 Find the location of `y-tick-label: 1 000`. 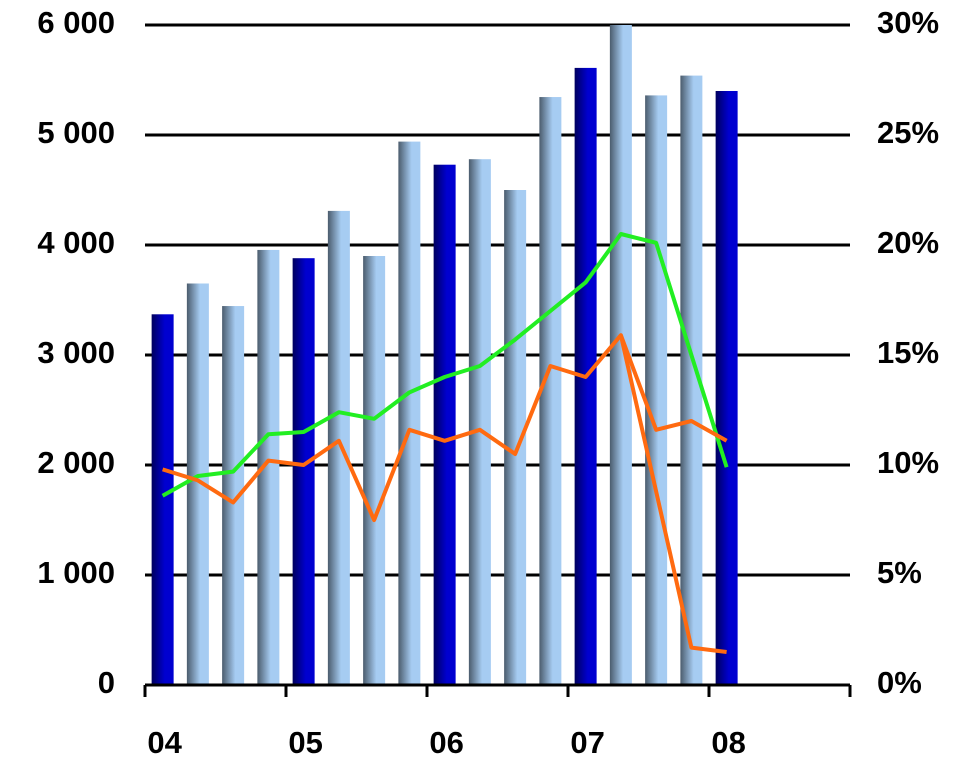

y-tick-label: 1 000 is located at coordinates (76, 572).